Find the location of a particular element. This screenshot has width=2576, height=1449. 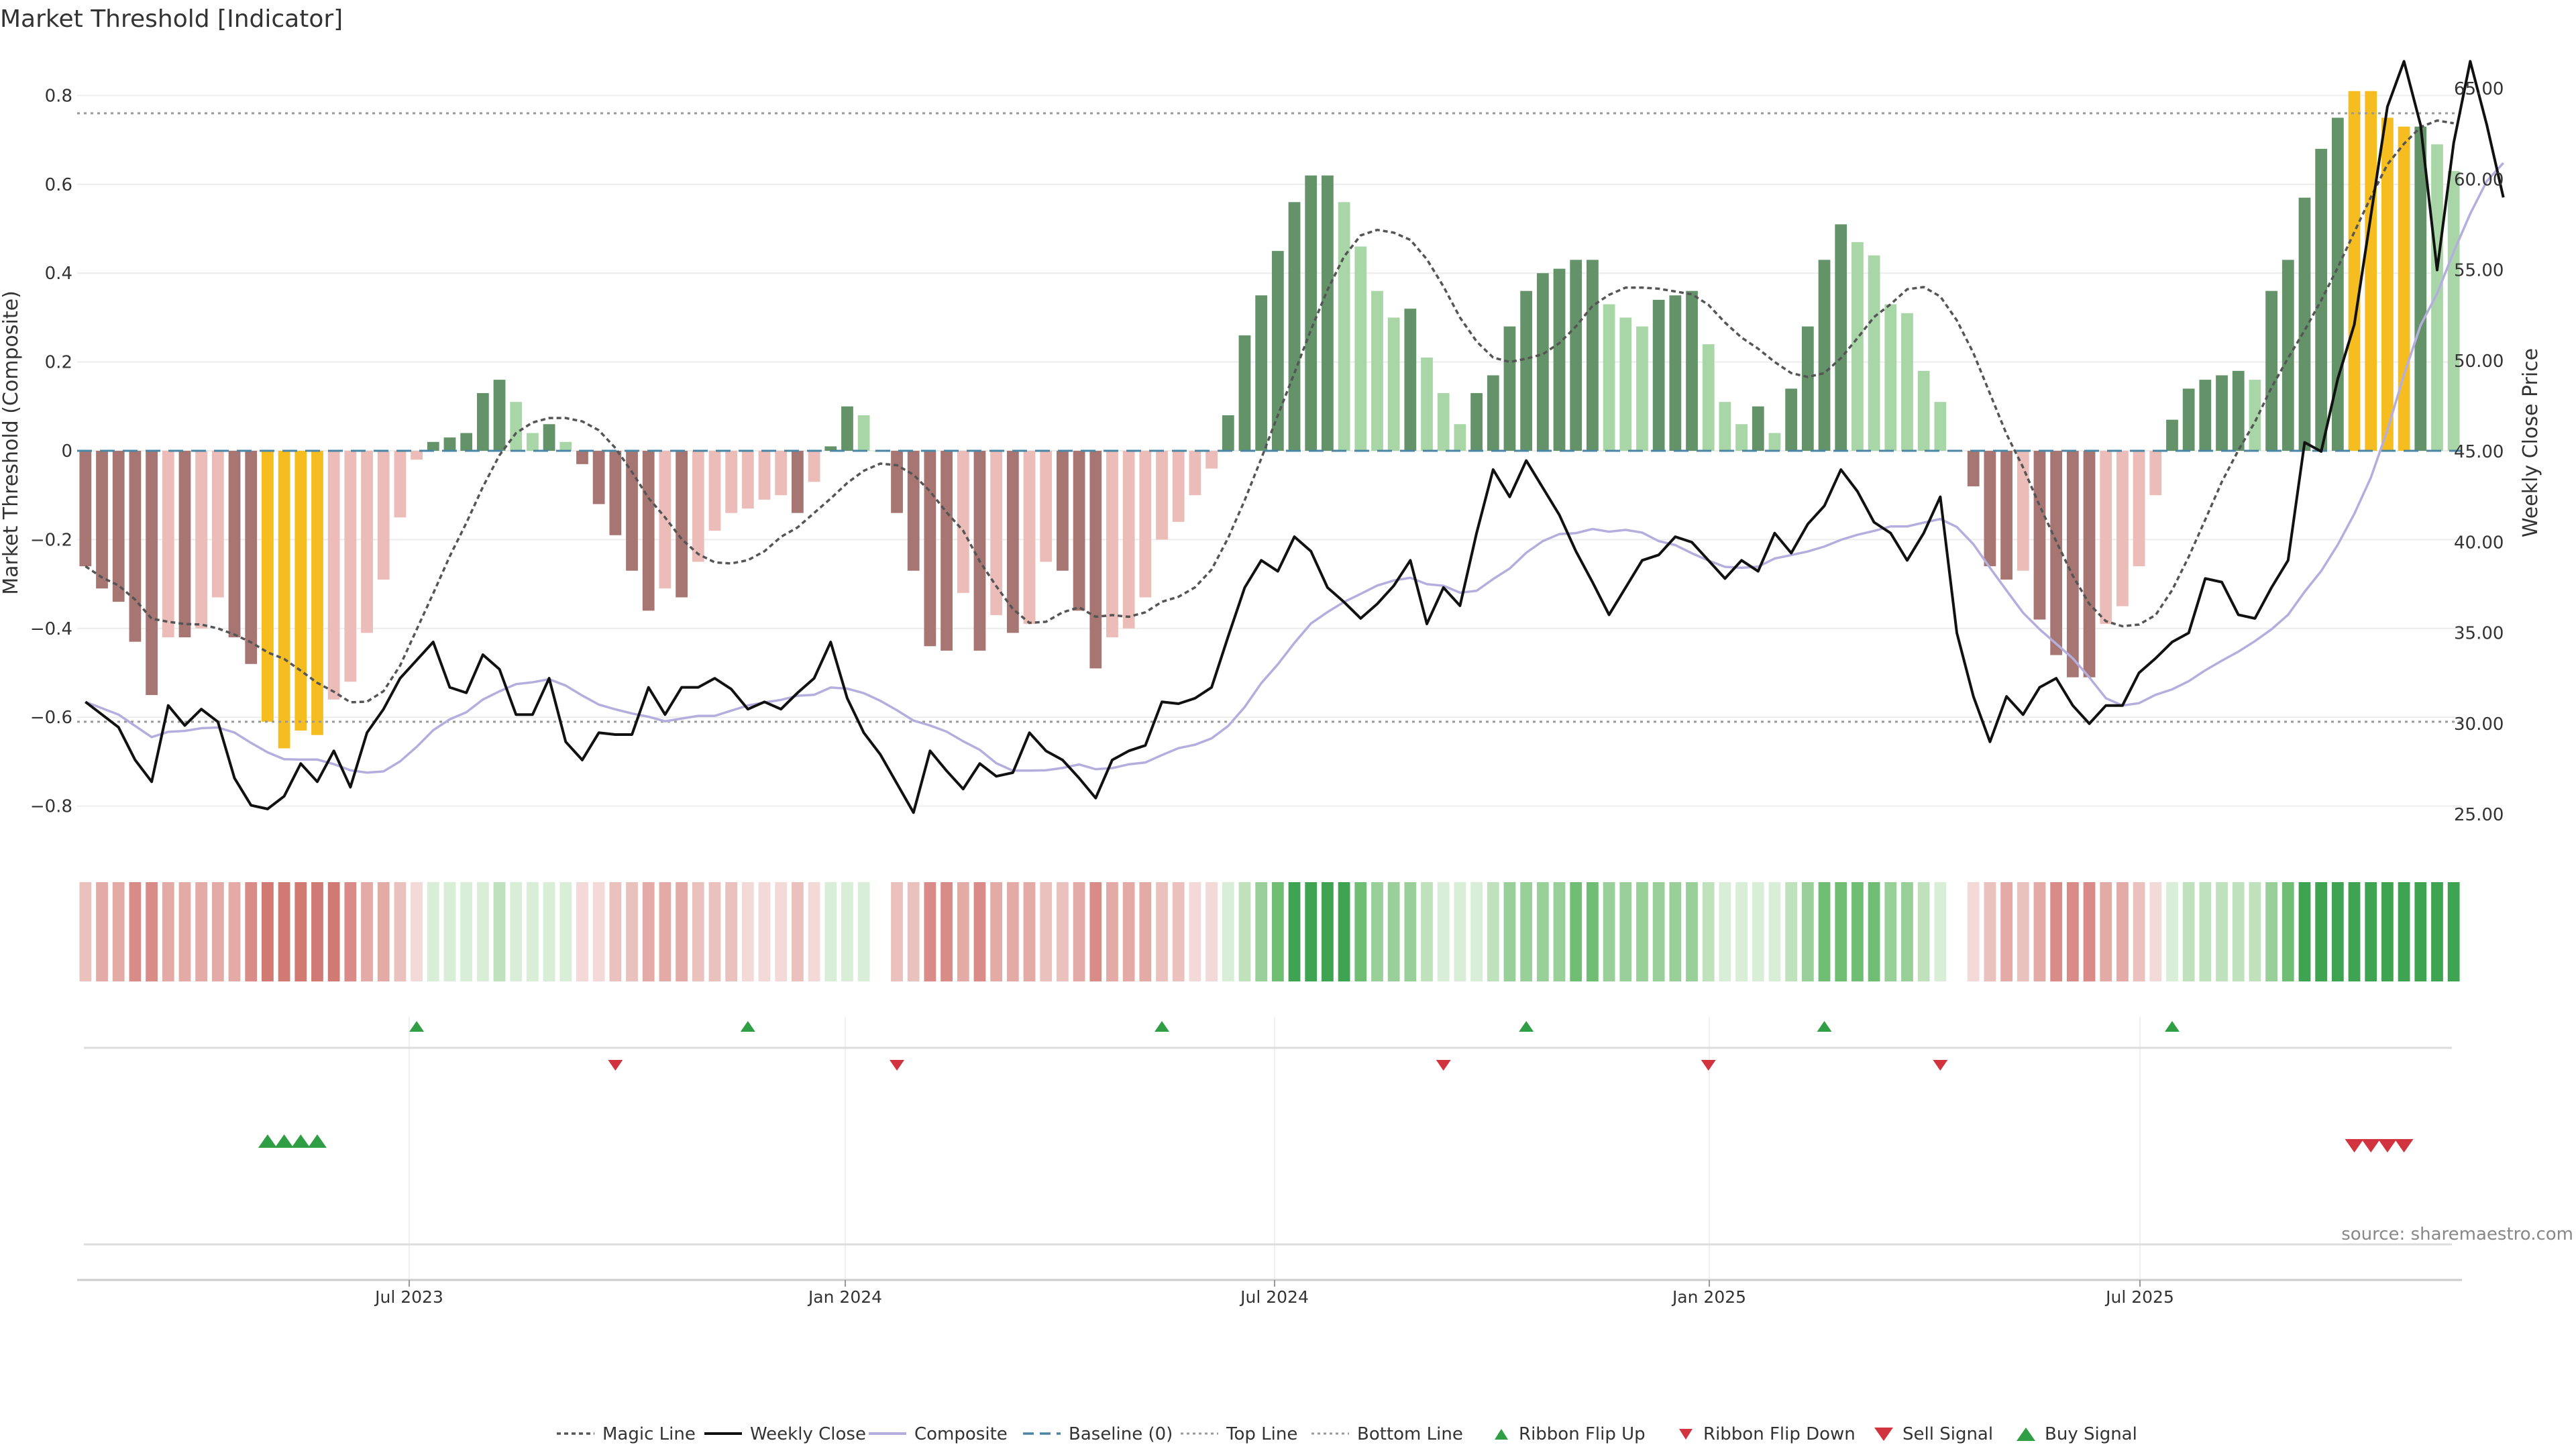

sell-signal-marker is located at coordinates (2354, 1145).